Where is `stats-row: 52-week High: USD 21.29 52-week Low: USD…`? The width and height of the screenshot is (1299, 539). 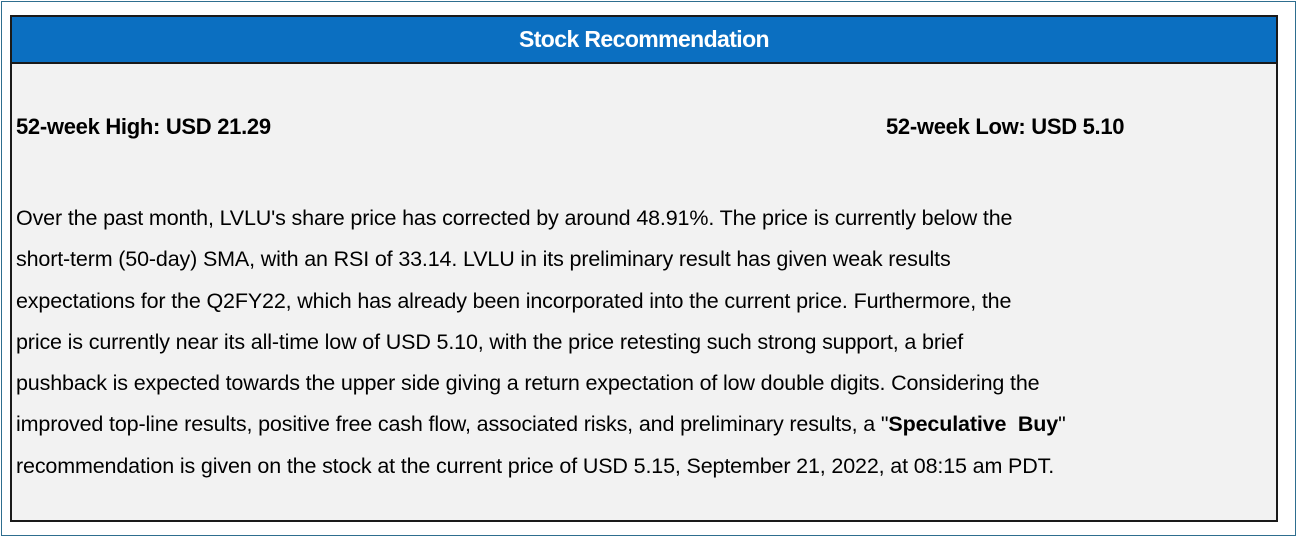
stats-row: 52-week High: USD 21.29 52-week Low: USD… is located at coordinates (645, 129).